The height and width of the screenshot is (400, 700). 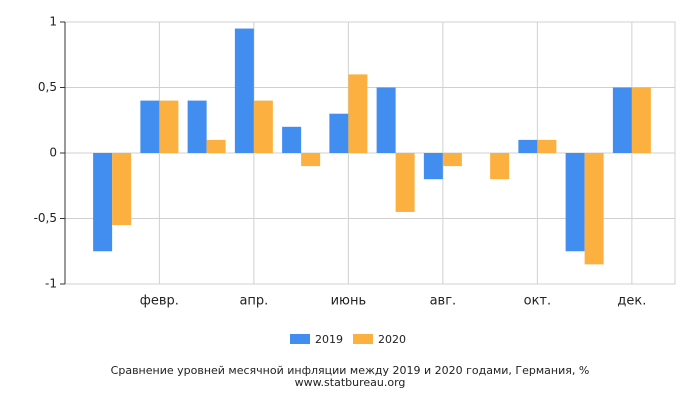 What do you see at coordinates (631, 301) in the screenshot?
I see `x-tick-label: дек.` at bounding box center [631, 301].